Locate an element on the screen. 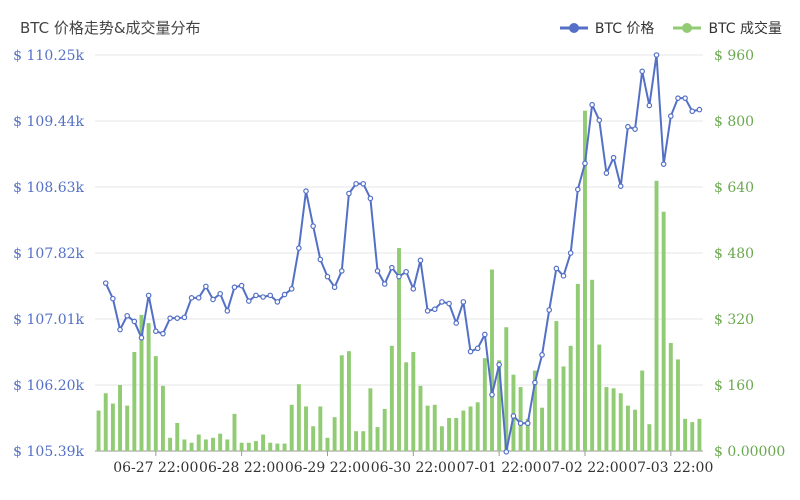 This screenshot has width=800, height=500. legend-item-price: BTC 价格 is located at coordinates (606, 28).